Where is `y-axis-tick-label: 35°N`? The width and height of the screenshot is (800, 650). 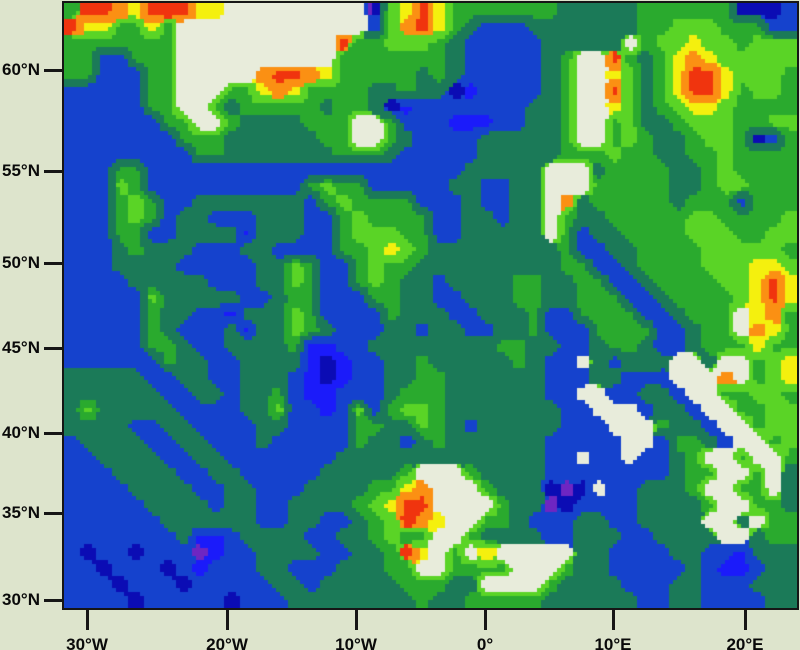
y-axis-tick-label: 35°N is located at coordinates (21, 512).